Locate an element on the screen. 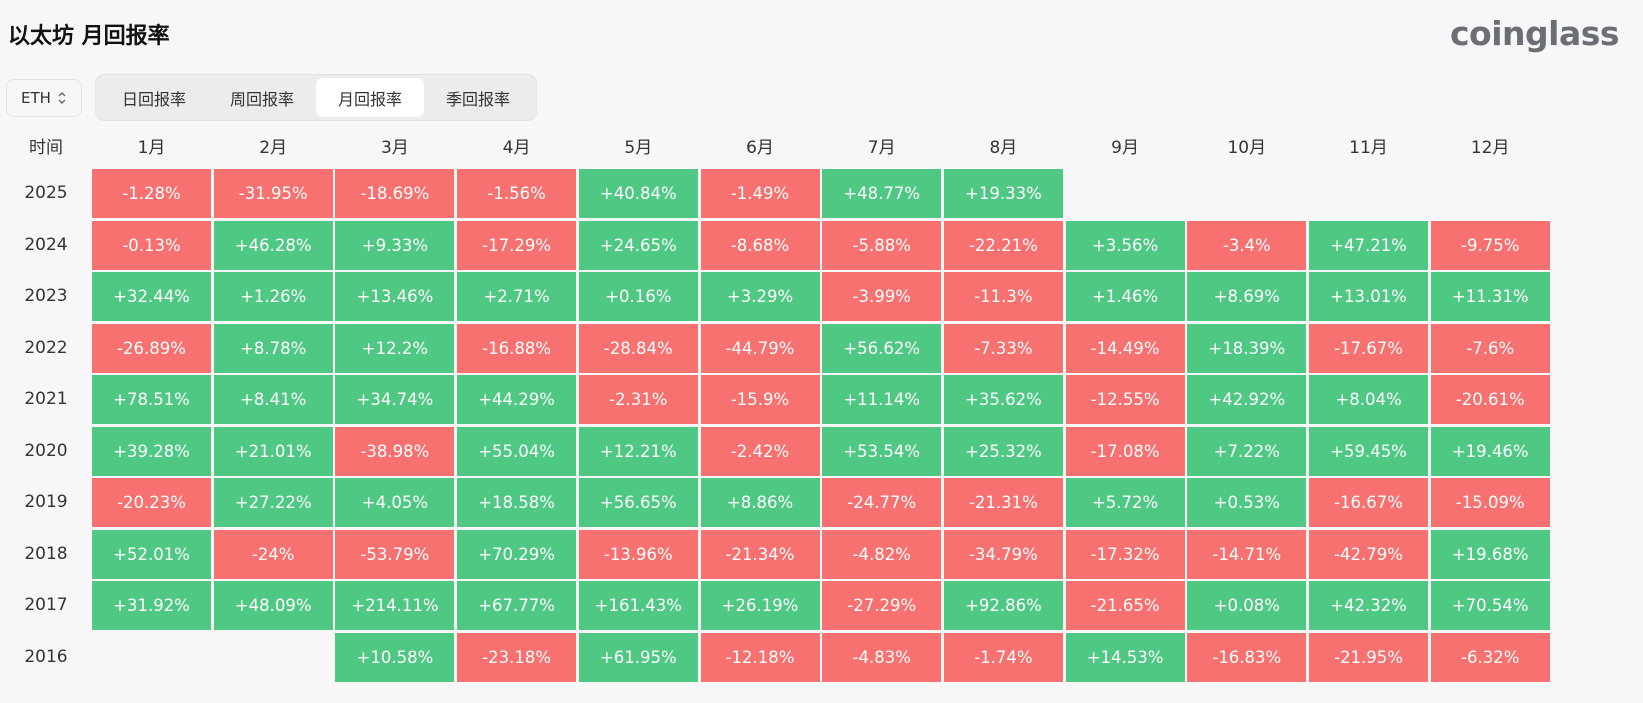  return-cell: -18.69% is located at coordinates (395, 193).